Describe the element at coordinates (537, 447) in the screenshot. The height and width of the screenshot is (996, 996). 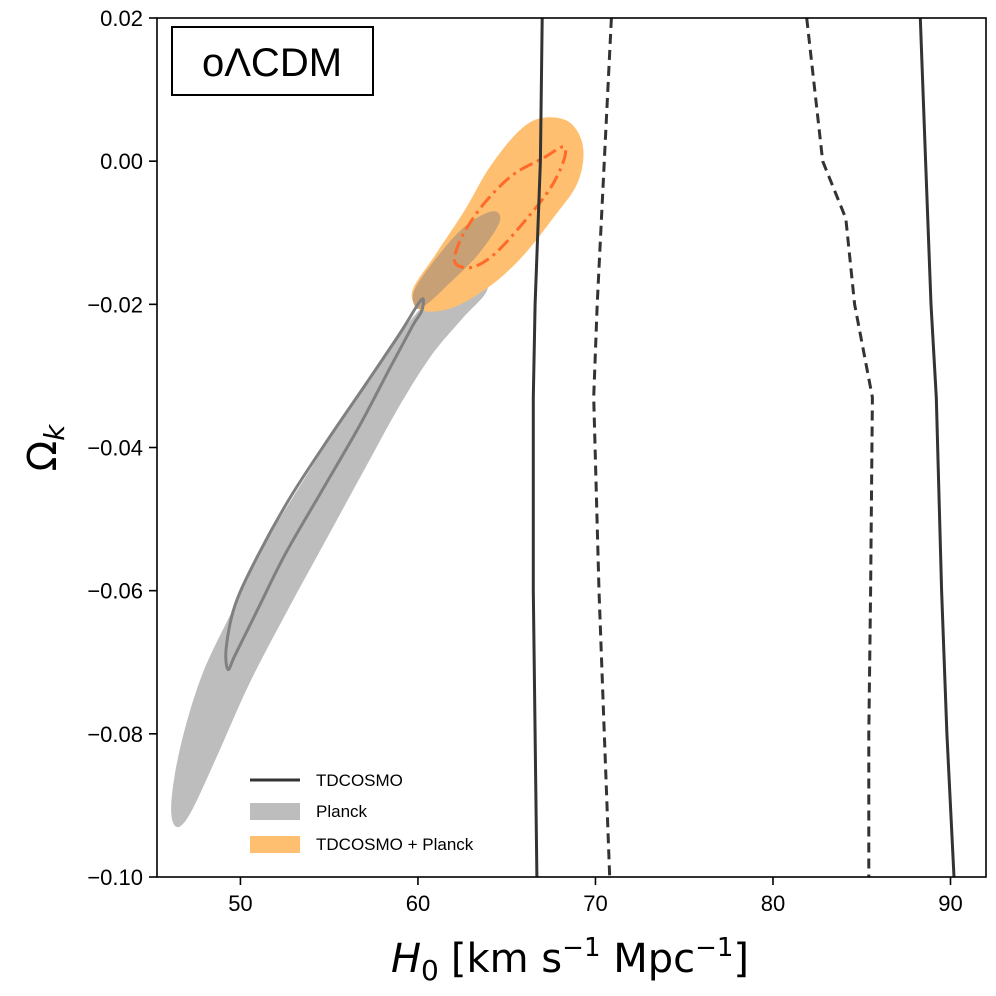
I see `series-tdcosmo-68-left` at that location.